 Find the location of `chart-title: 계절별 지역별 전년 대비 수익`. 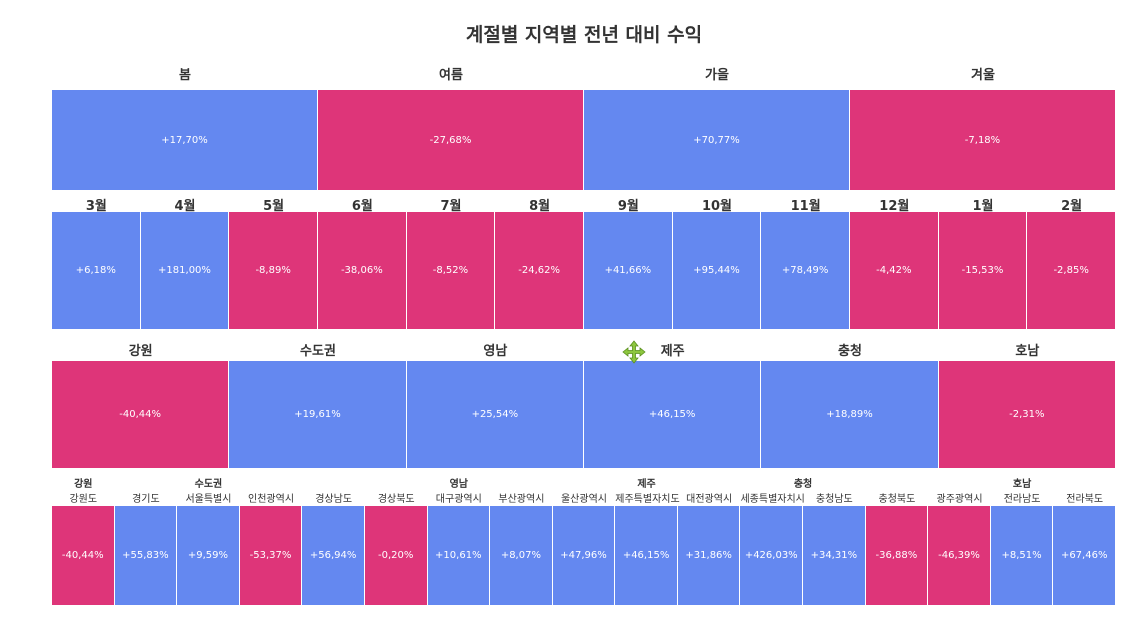

chart-title: 계절별 지역별 전년 대비 수익 is located at coordinates (584, 35).